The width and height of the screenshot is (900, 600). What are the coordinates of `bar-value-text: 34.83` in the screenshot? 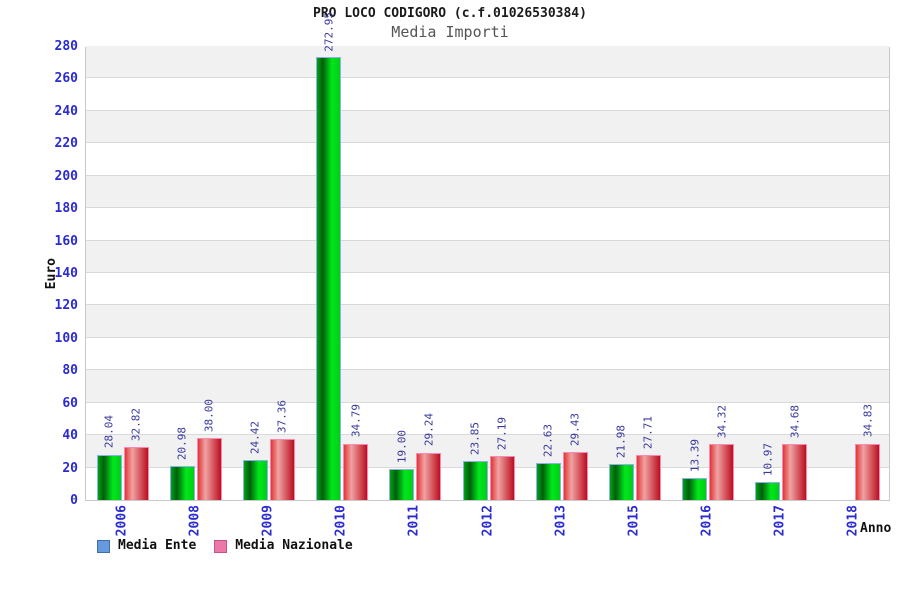 It's located at (868, 421).